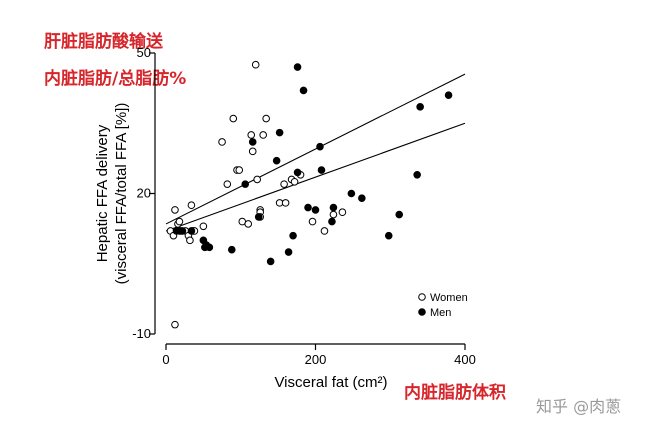  What do you see at coordinates (579, 406) in the screenshot?
I see `watermark: 知乎 @肉蔥` at bounding box center [579, 406].